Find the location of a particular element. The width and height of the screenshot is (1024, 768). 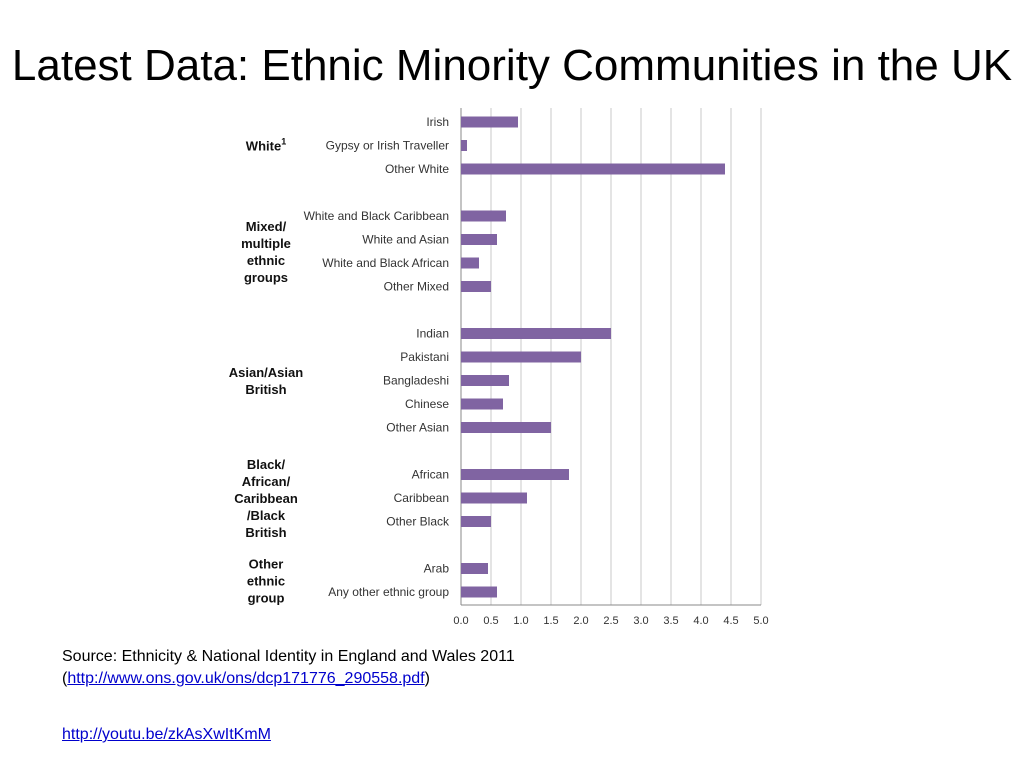

x-tick-label: 0.5 is located at coordinates (490, 621).